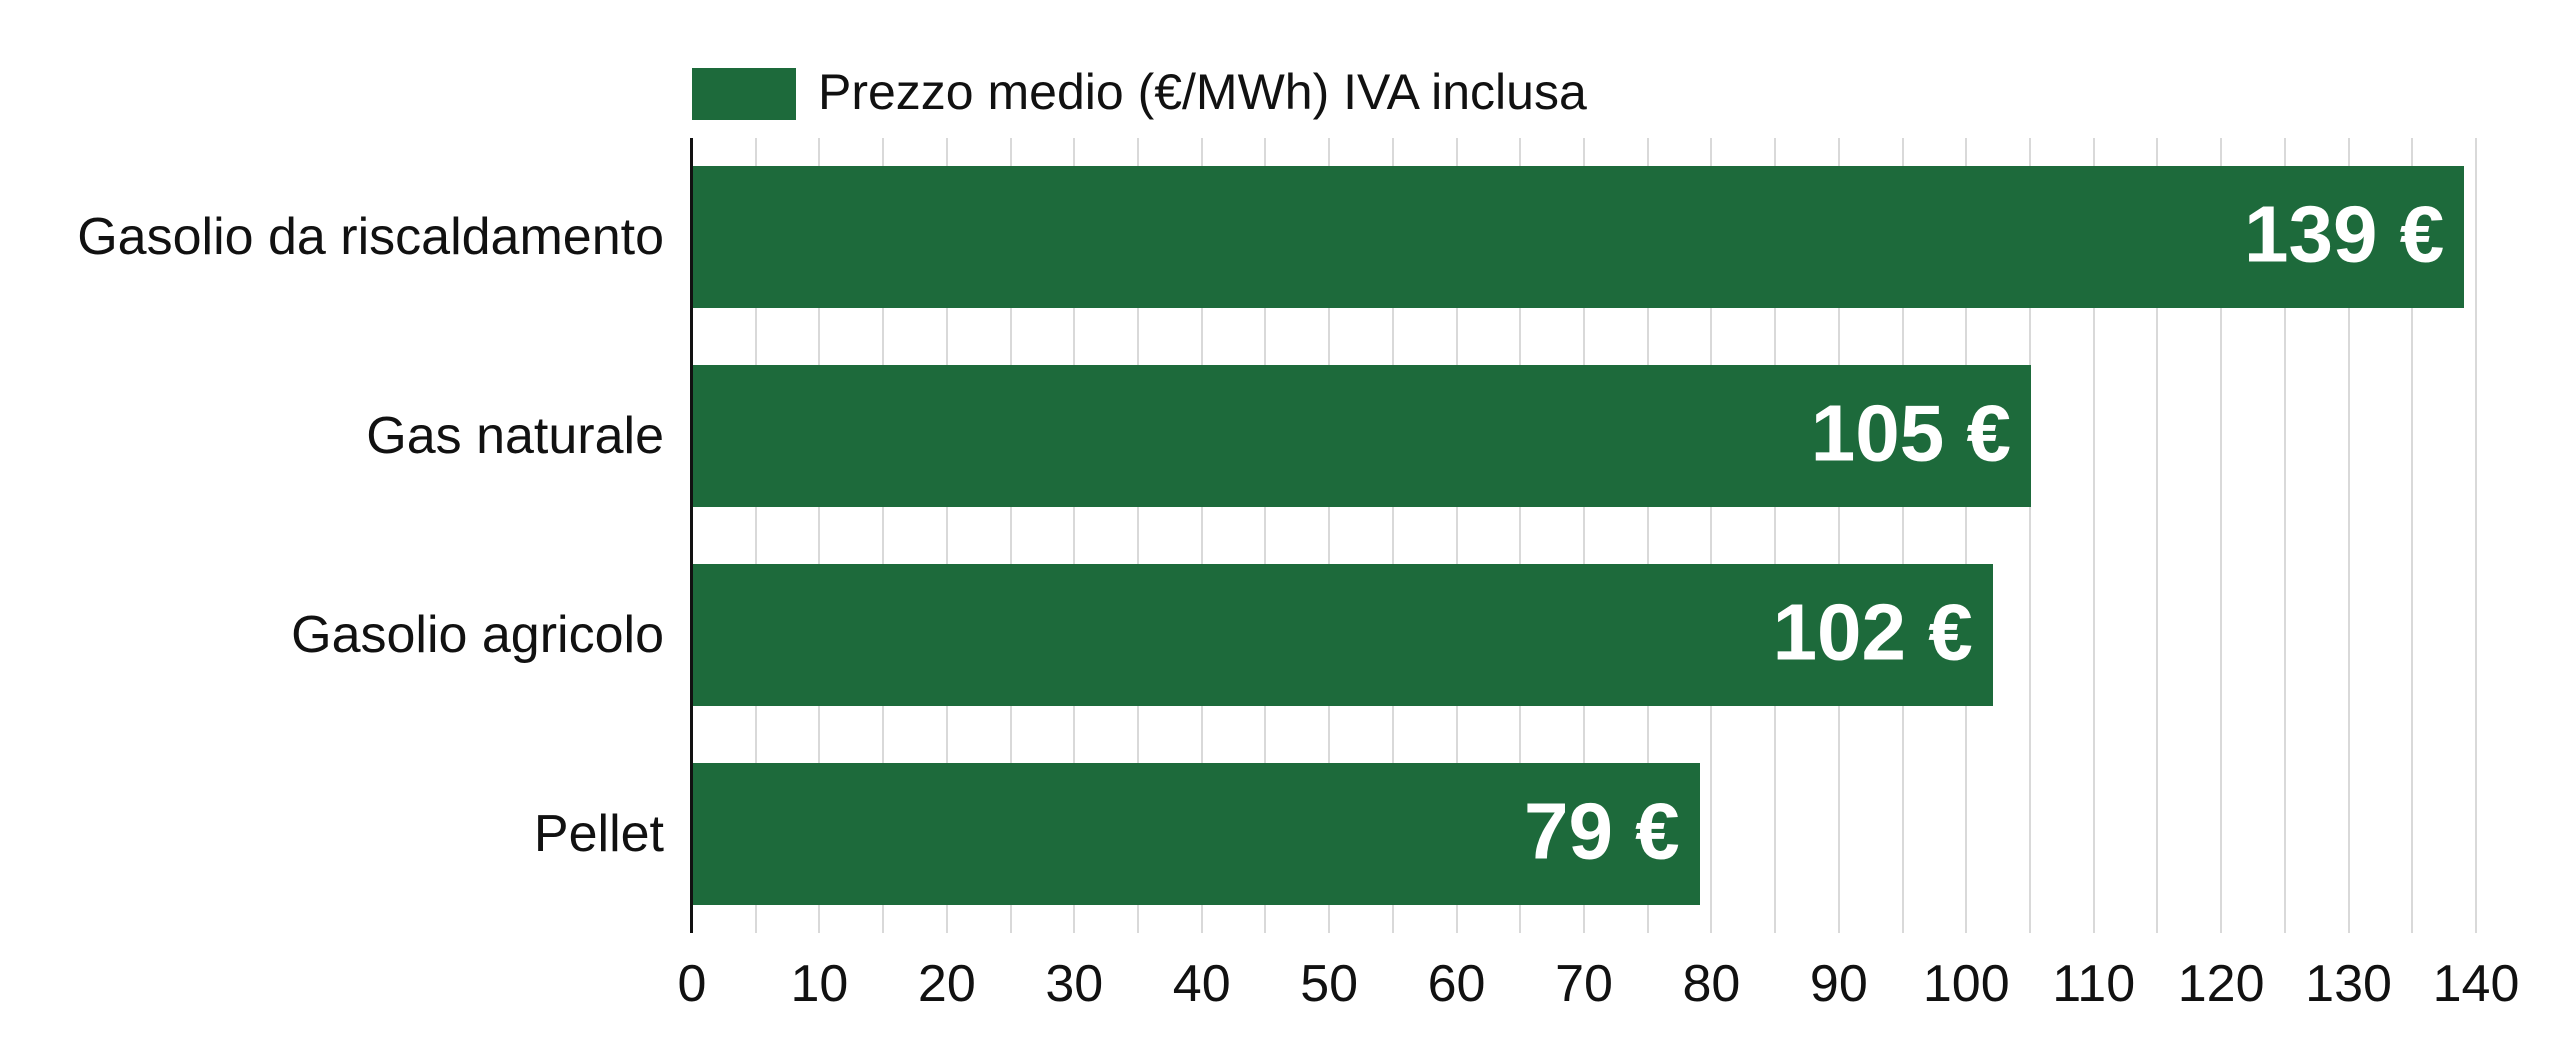 Image resolution: width=2560 pixels, height=1047 pixels. I want to click on x-tick-label-100: 100, so click(1966, 984).